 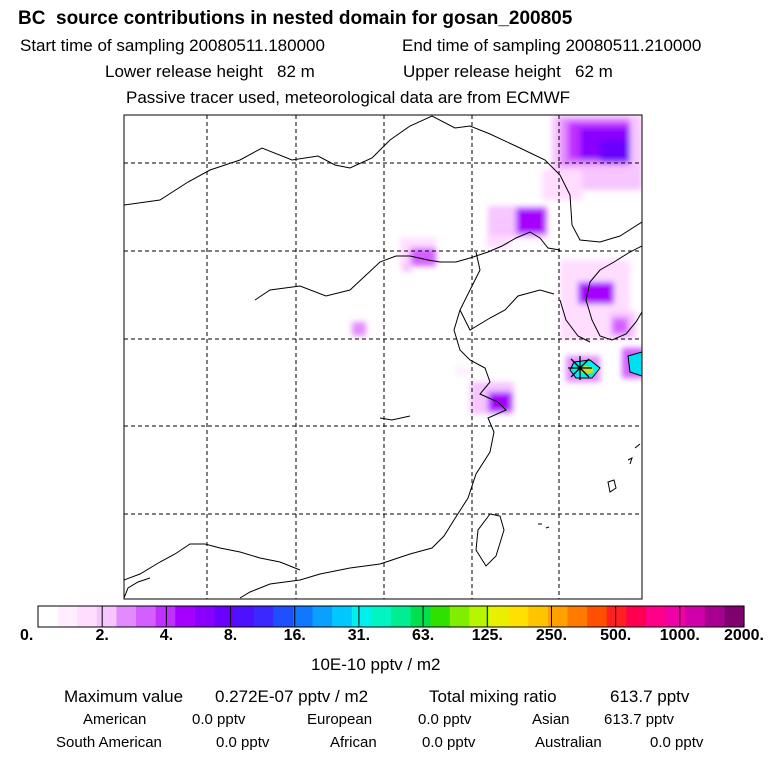 What do you see at coordinates (353, 742) in the screenshot?
I see `region-name-african: African` at bounding box center [353, 742].